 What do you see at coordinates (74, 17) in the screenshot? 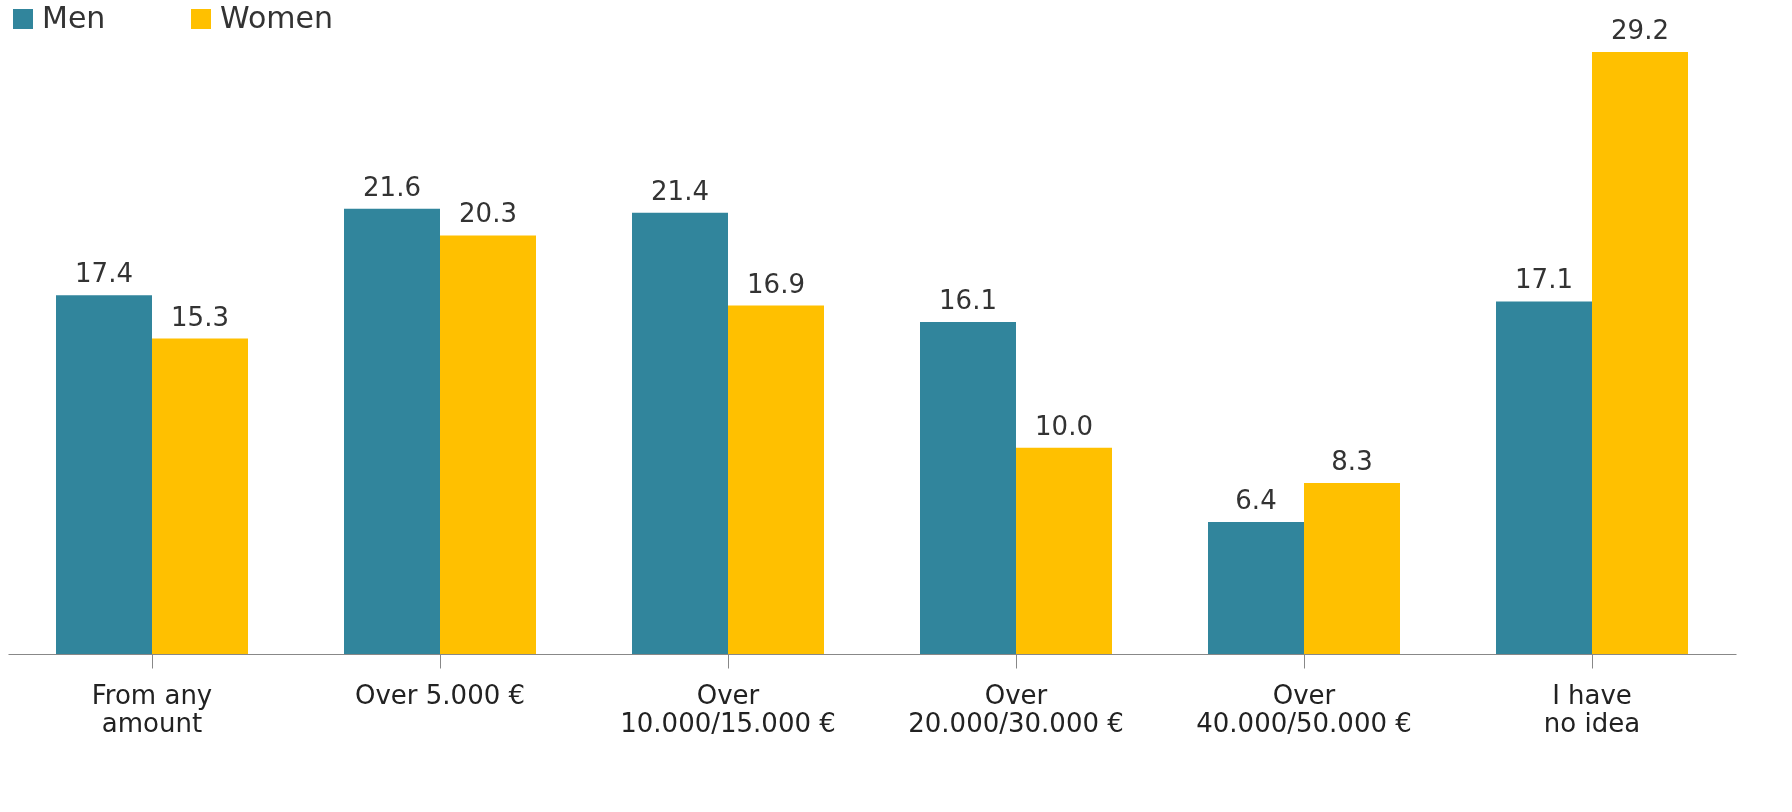
I see `legend-label: Men` at bounding box center [74, 17].